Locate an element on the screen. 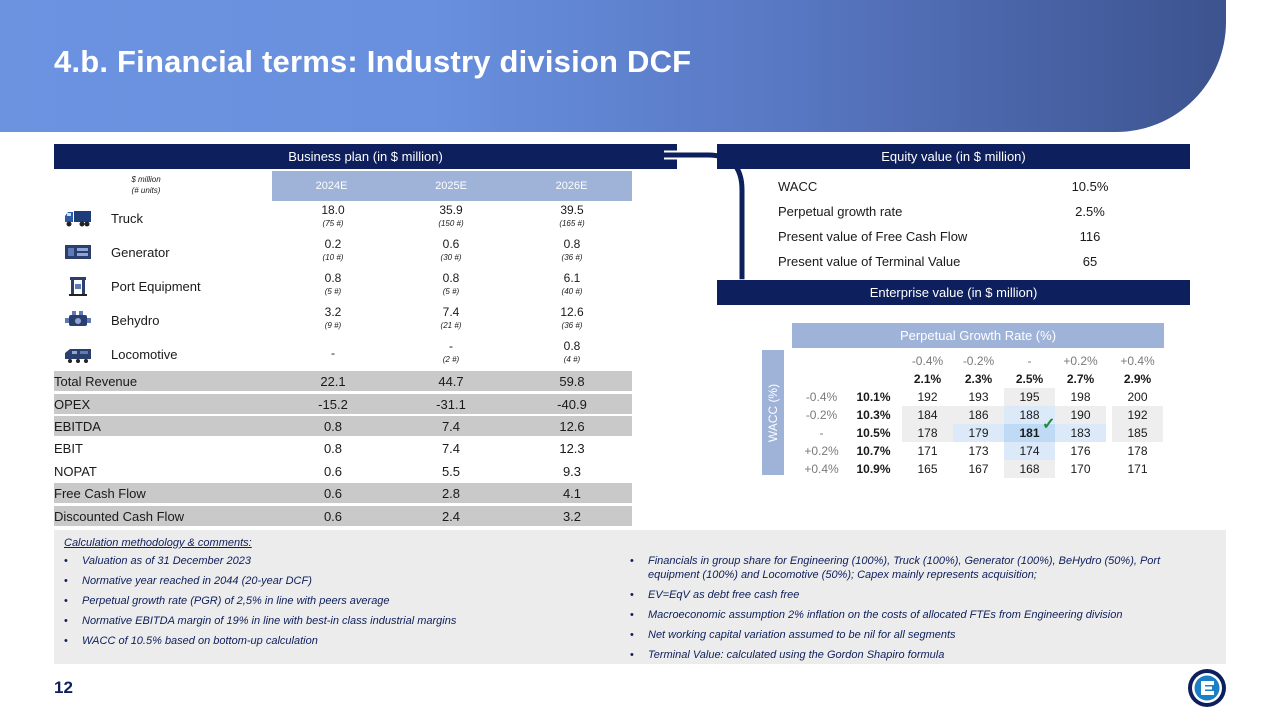  ev-cell: 185 is located at coordinates (1137, 433).